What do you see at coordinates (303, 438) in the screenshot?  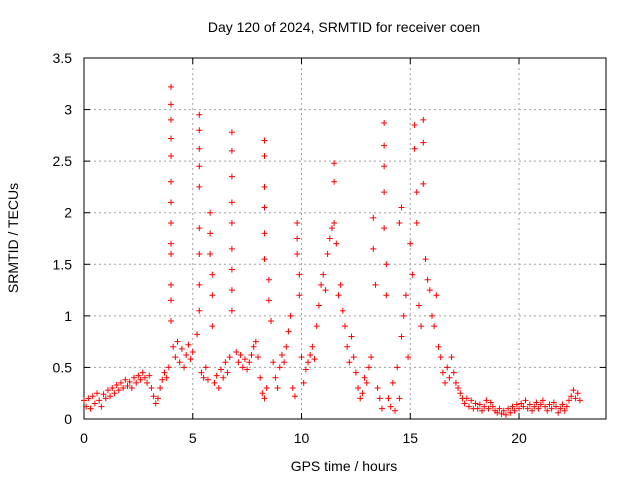 I see `x-tick-labels: 0 5 10 15 20` at bounding box center [303, 438].